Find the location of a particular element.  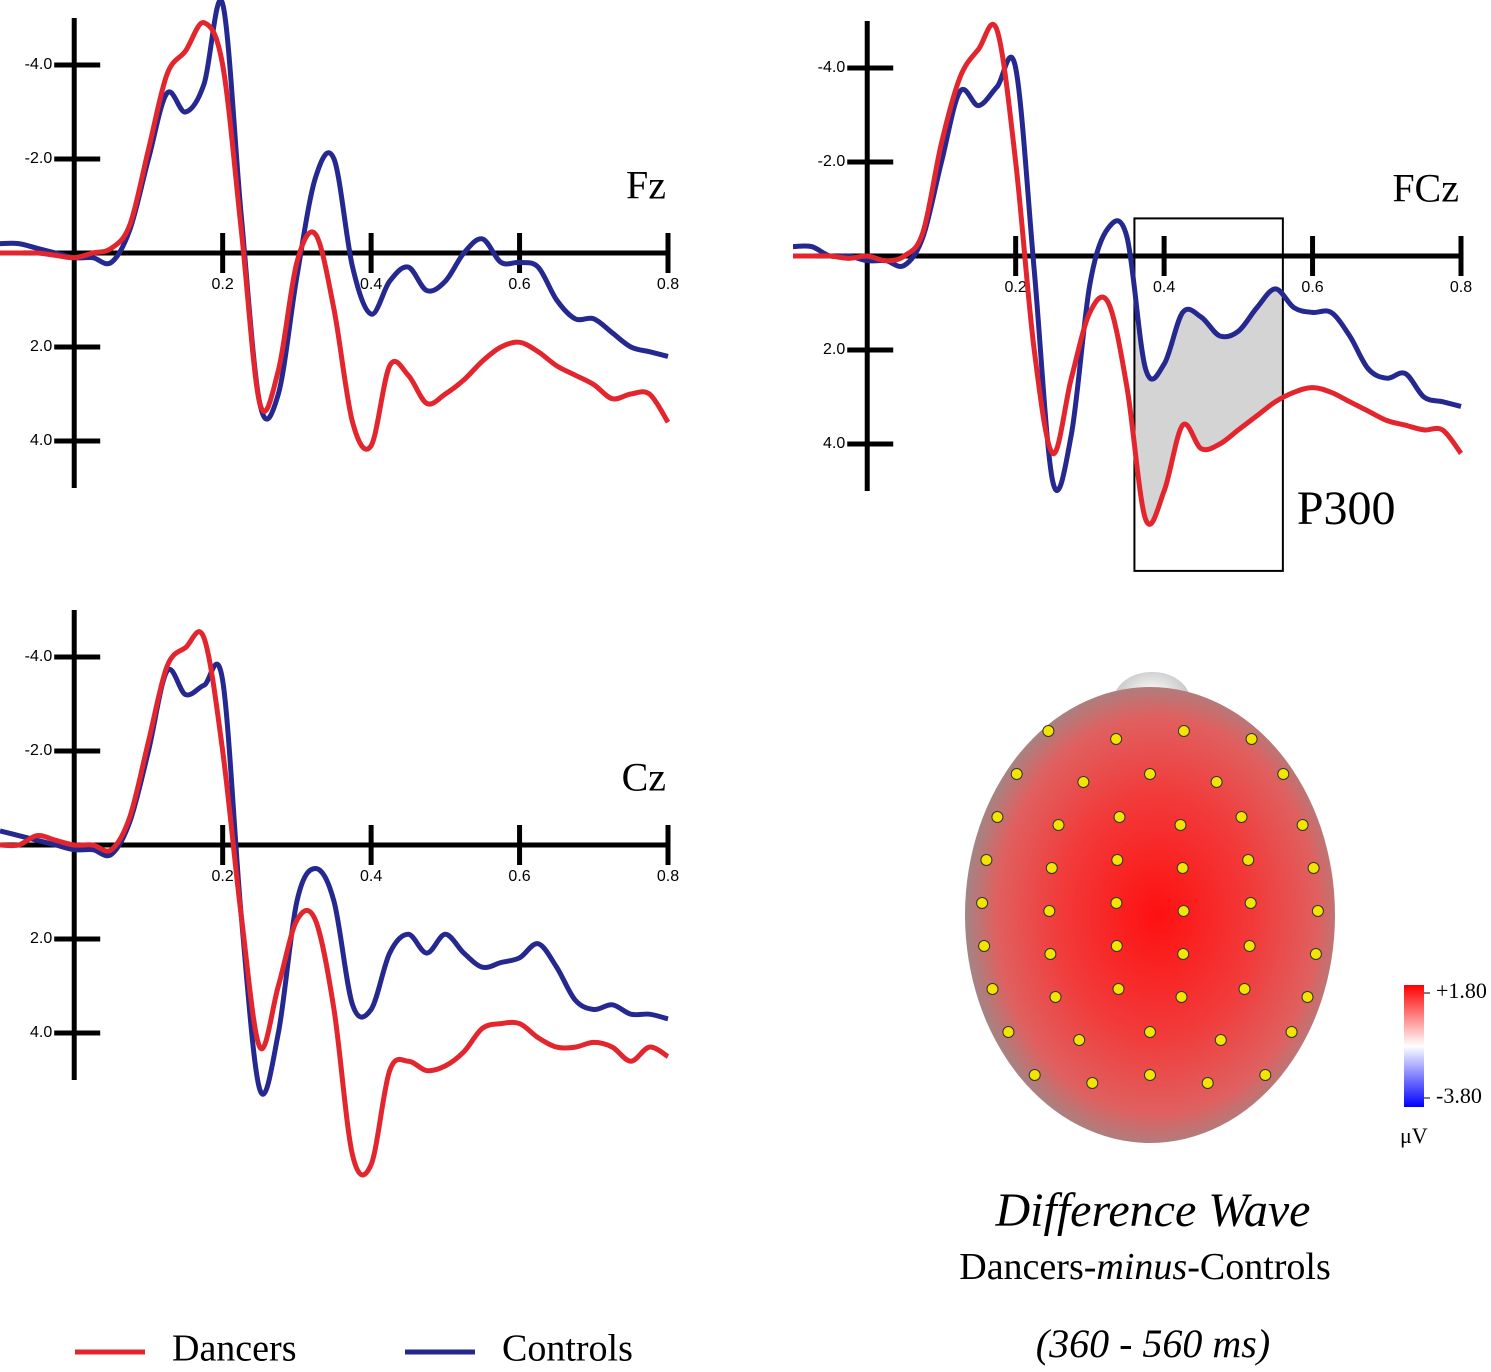

annotation-label: P300 is located at coordinates (1346, 508).